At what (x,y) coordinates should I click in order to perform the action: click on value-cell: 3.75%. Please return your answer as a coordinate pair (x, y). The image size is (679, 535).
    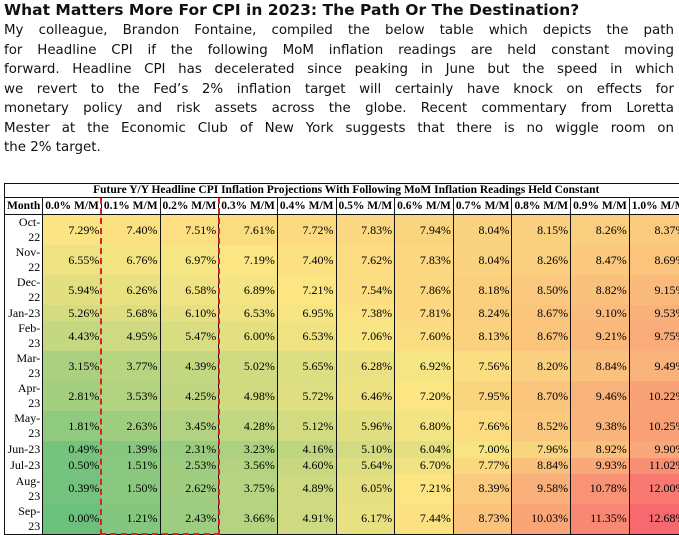
    Looking at the image, I should click on (248, 489).